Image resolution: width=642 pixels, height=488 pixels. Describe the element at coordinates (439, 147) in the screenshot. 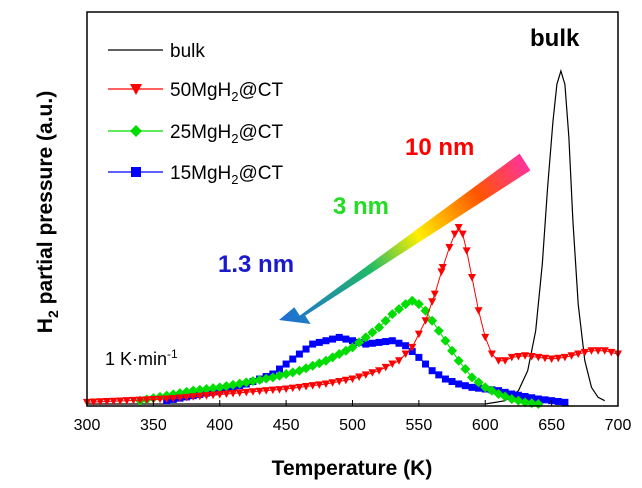

I see `annotation-10nm: 10 nm` at that location.